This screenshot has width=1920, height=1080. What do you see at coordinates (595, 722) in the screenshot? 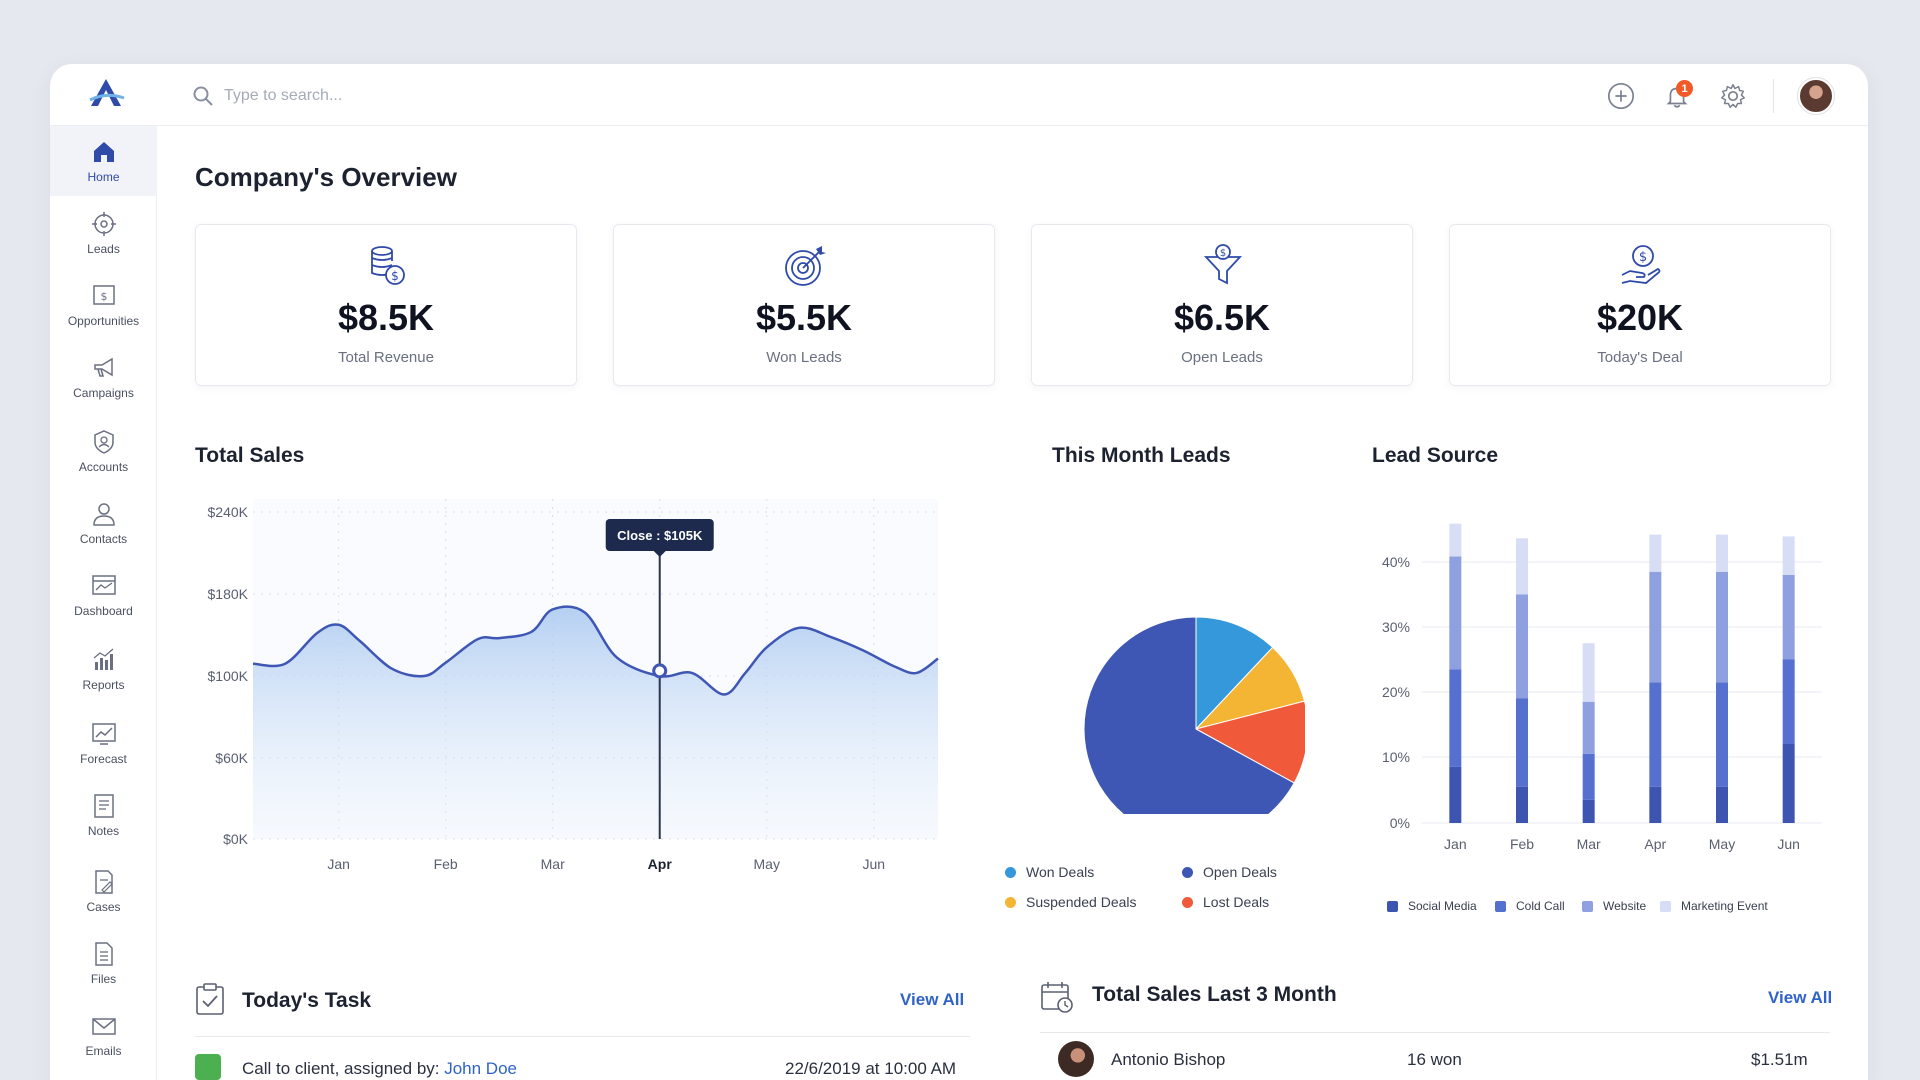
I see `sales-area-fill` at bounding box center [595, 722].